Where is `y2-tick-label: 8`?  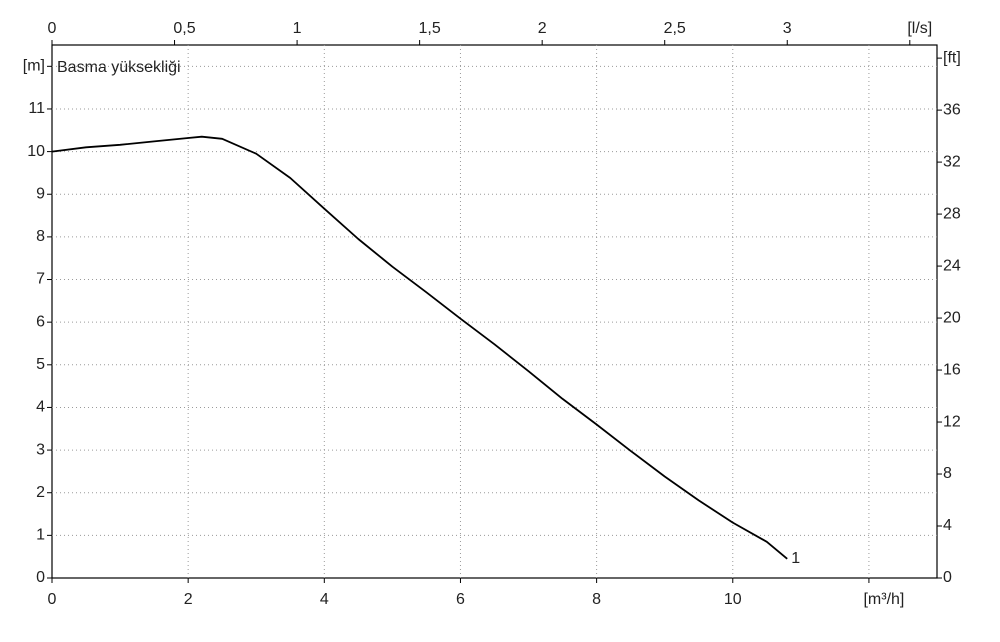 y2-tick-label: 8 is located at coordinates (947, 473).